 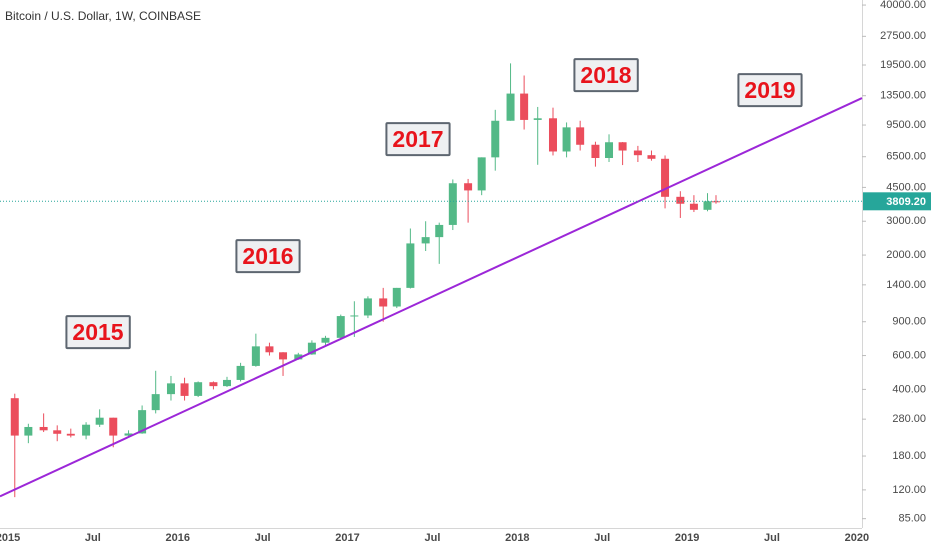 I want to click on y-tick-label: 4500.00, so click(x=906, y=187).